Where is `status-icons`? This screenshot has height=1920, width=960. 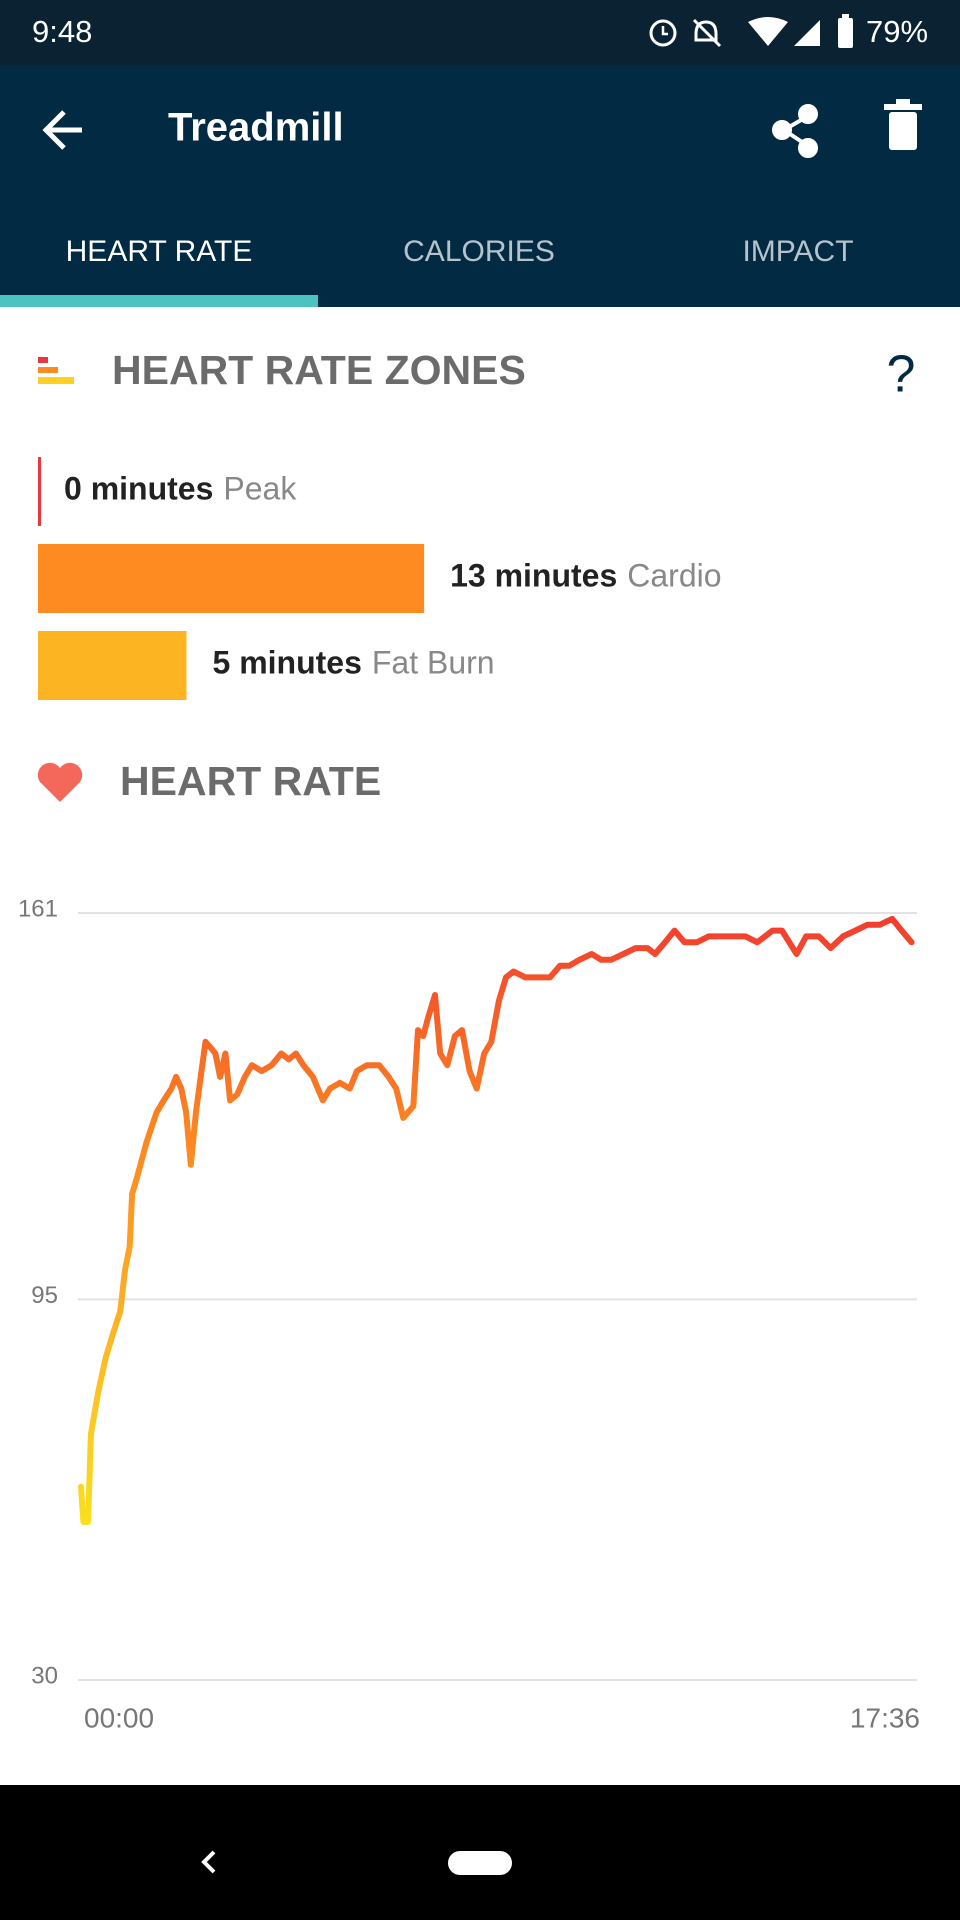
status-icons is located at coordinates (751, 31).